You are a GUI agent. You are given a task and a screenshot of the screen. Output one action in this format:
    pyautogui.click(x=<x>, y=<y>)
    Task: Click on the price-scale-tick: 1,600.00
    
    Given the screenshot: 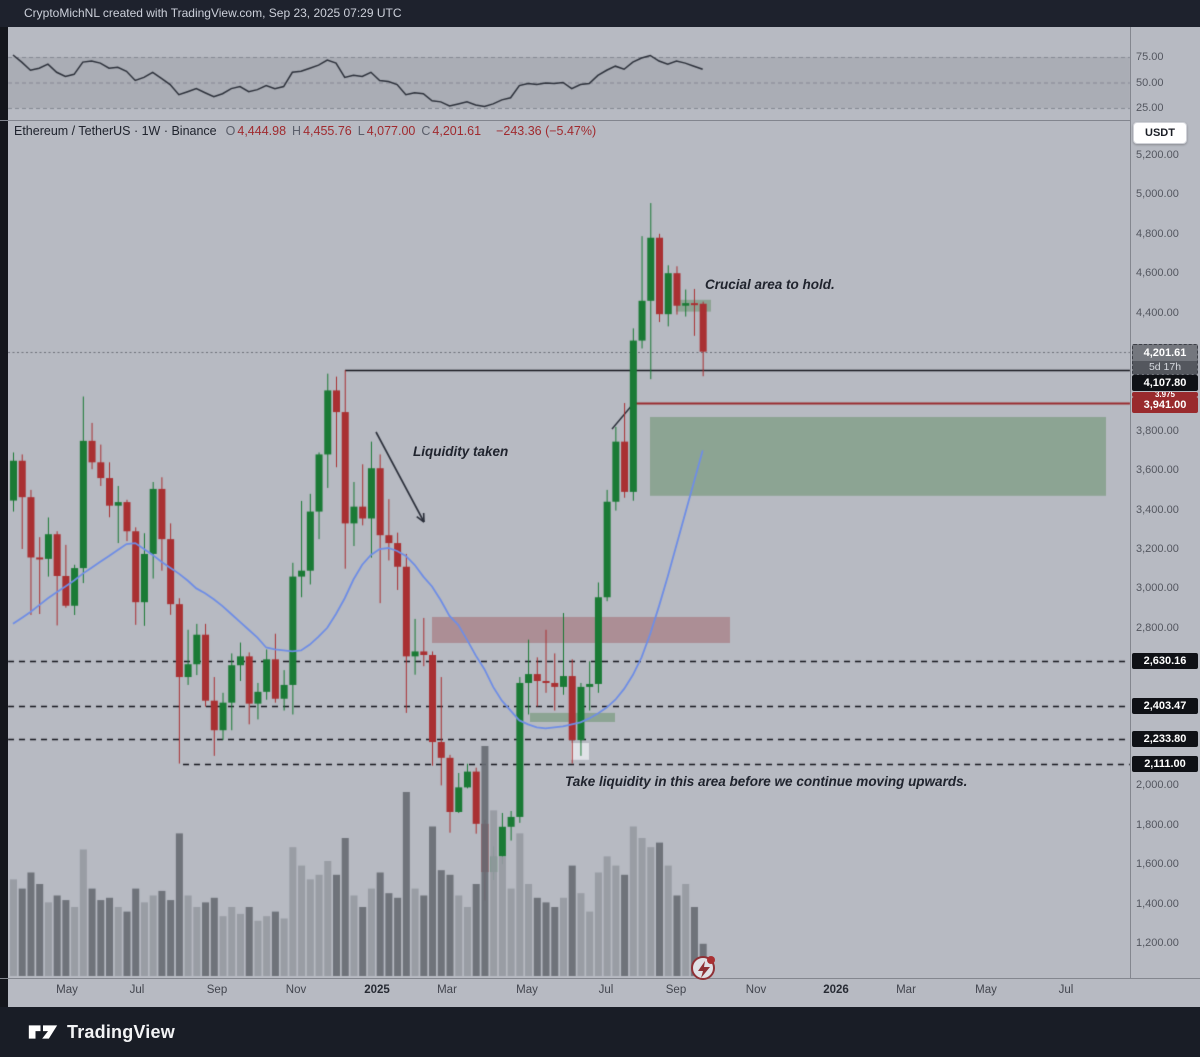 What is the action you would take?
    pyautogui.click(x=1157, y=864)
    